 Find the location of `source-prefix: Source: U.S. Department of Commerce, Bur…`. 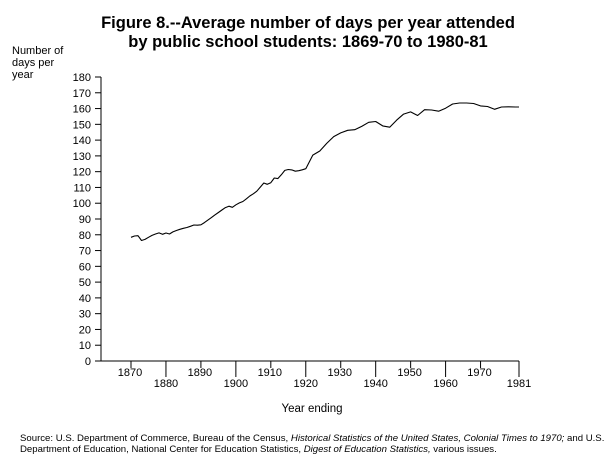

source-prefix: Source: U.S. Department of Commerce, Bur… is located at coordinates (155, 438).